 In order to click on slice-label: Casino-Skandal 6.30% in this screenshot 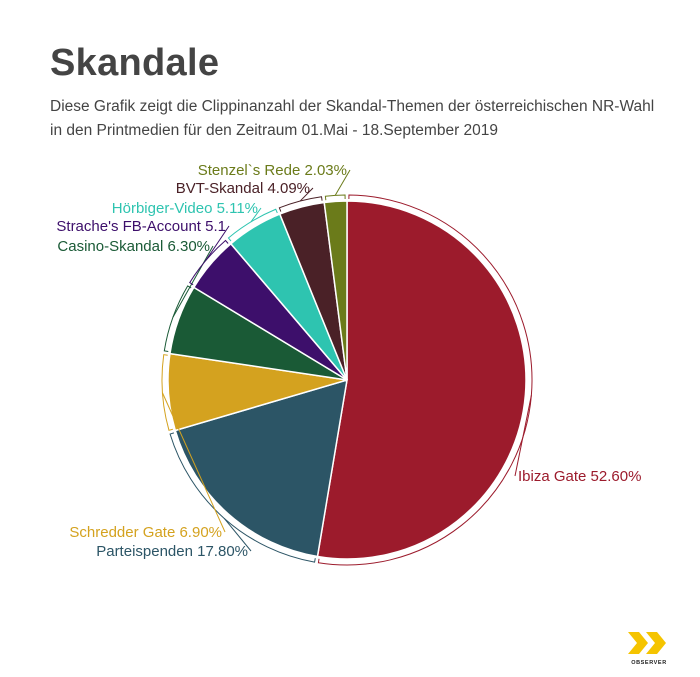, I will do `click(133, 246)`.